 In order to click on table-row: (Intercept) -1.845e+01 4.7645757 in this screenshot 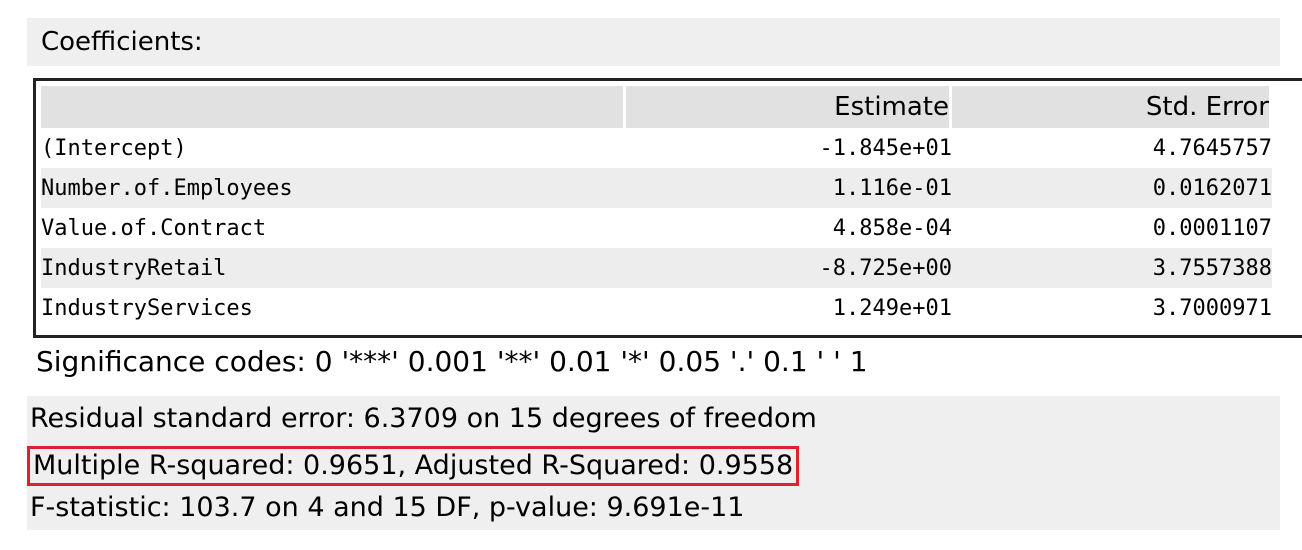, I will do `click(656, 148)`.